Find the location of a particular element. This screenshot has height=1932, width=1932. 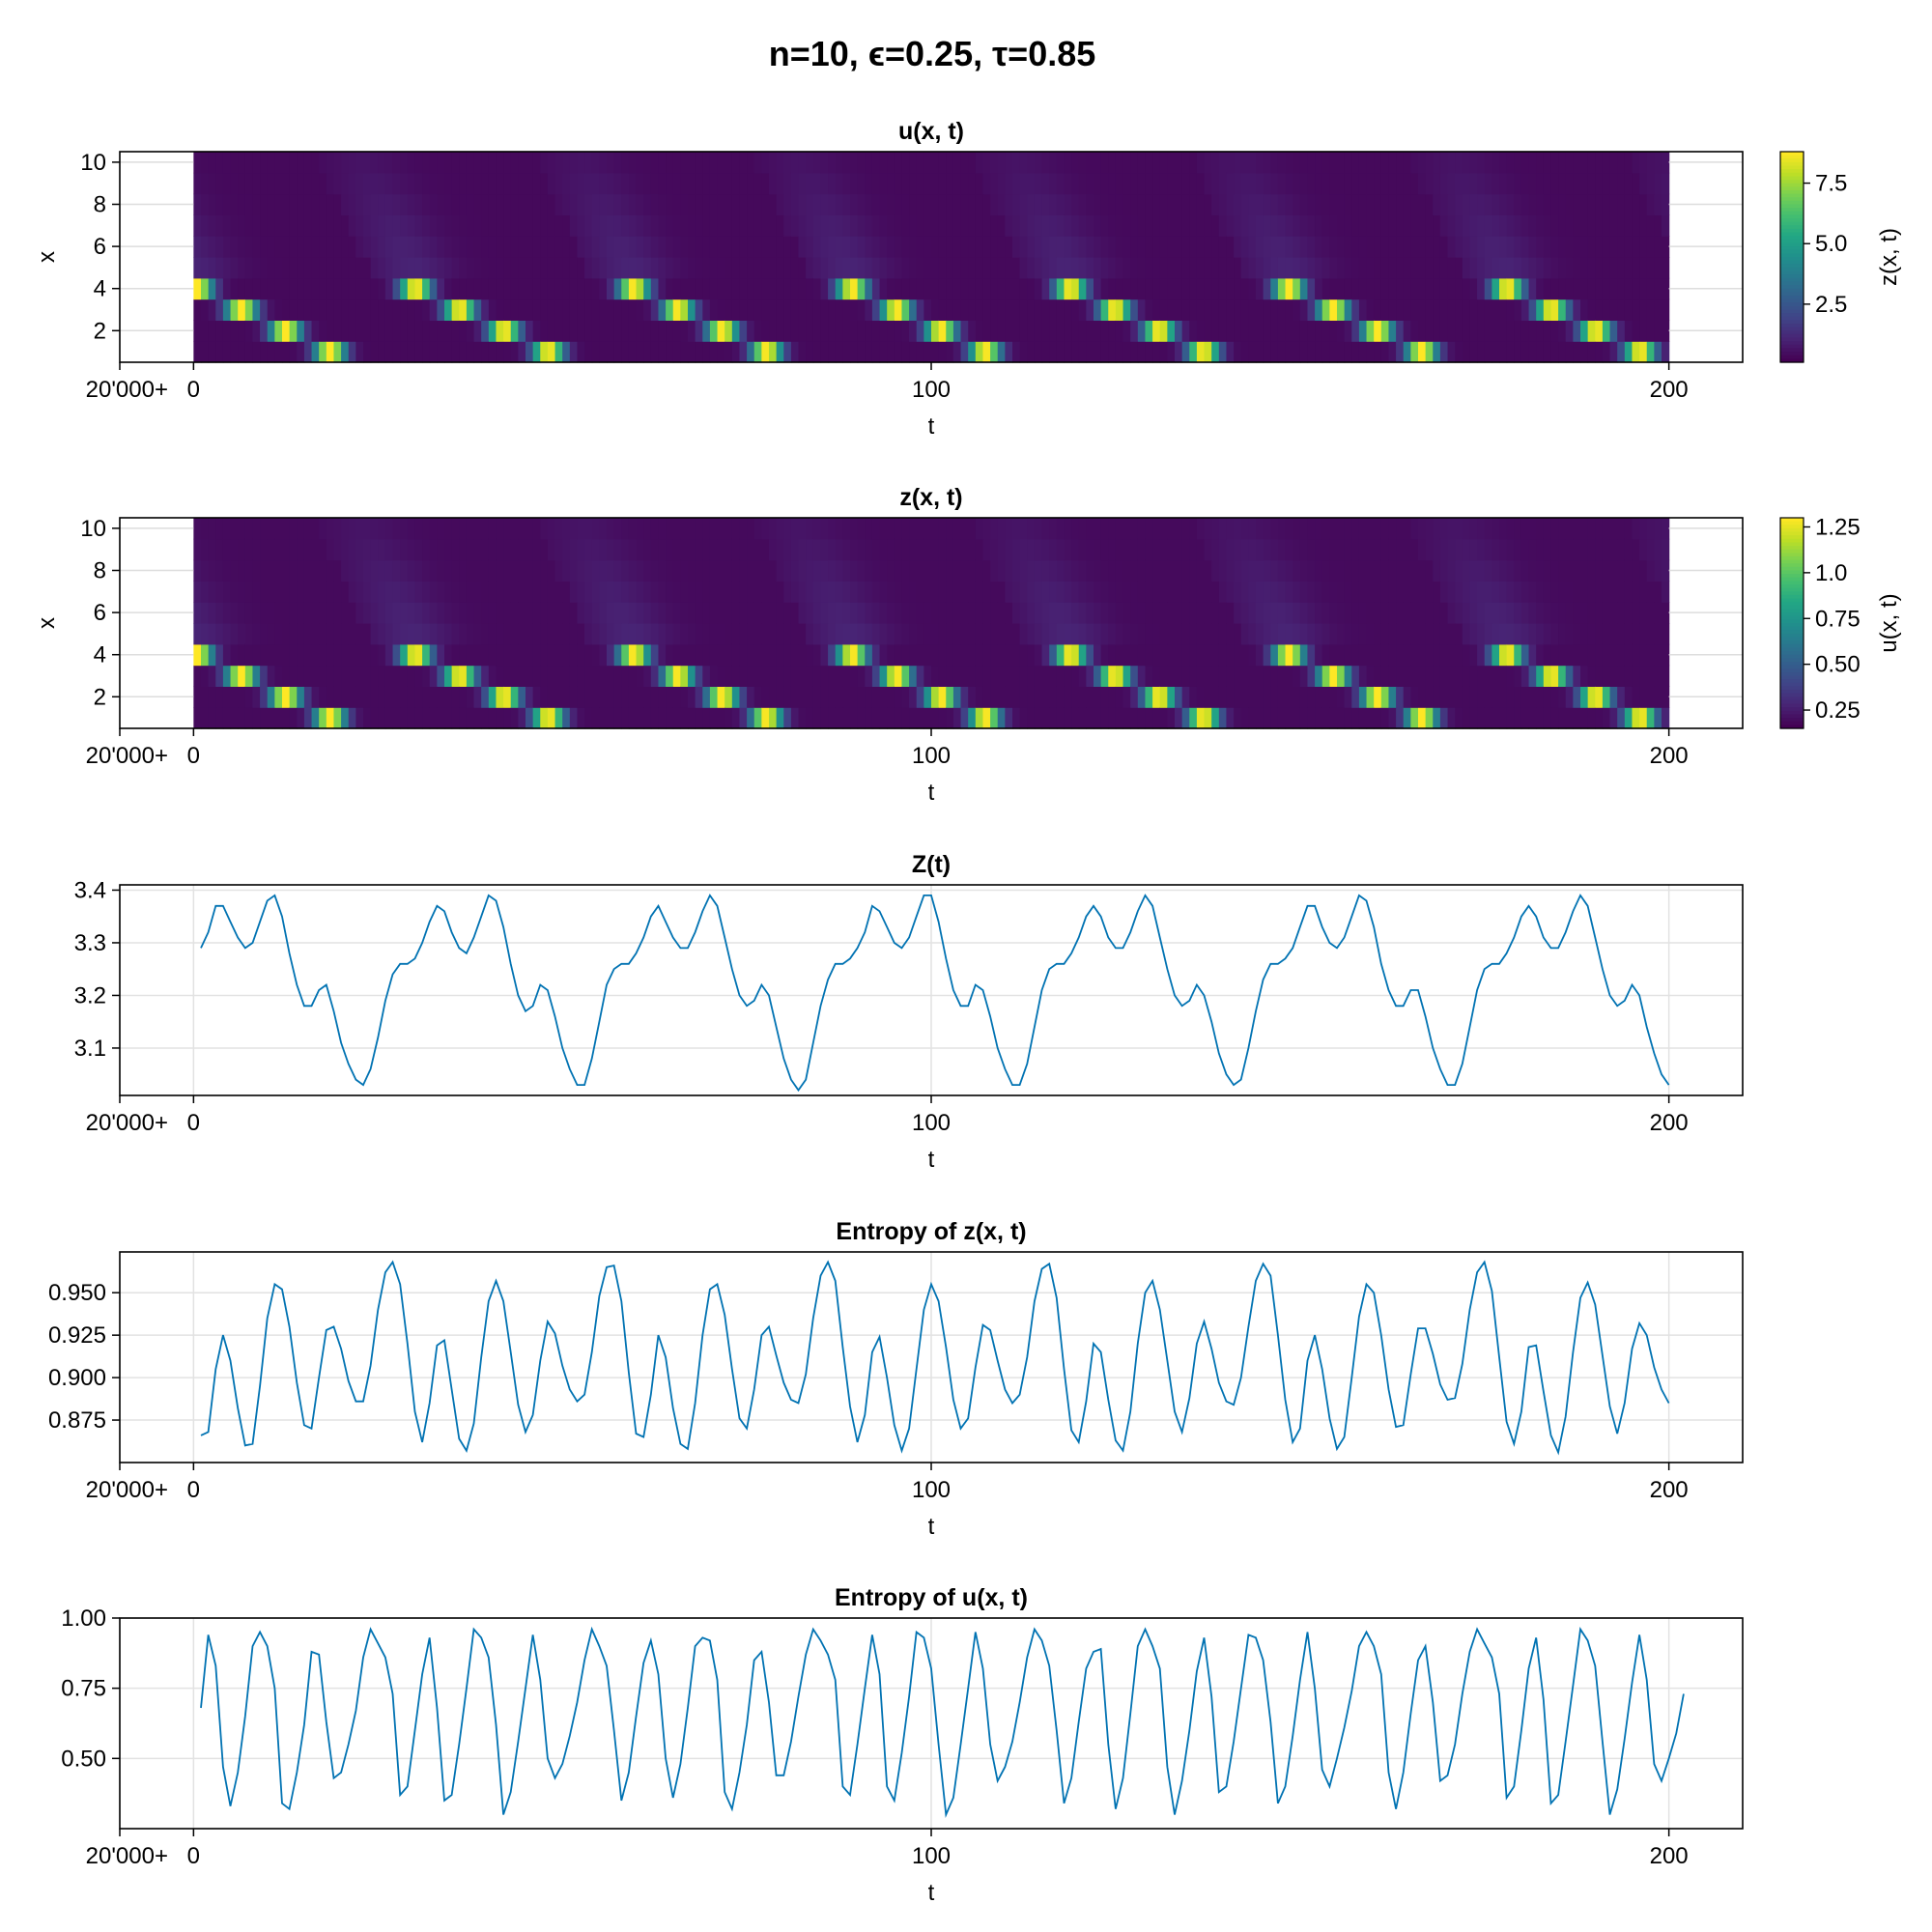

colorbar-tick-label: 7.5 is located at coordinates (1831, 184).